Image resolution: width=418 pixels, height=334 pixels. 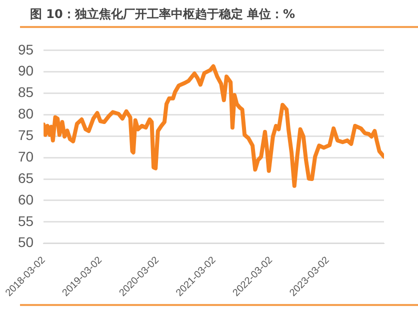 I want to click on y-tick-label: 50, so click(x=26, y=242).